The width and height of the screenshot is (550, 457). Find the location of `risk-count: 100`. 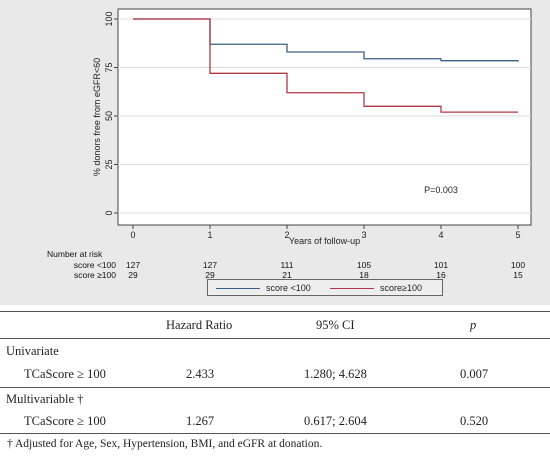

risk-count: 100 is located at coordinates (518, 265).